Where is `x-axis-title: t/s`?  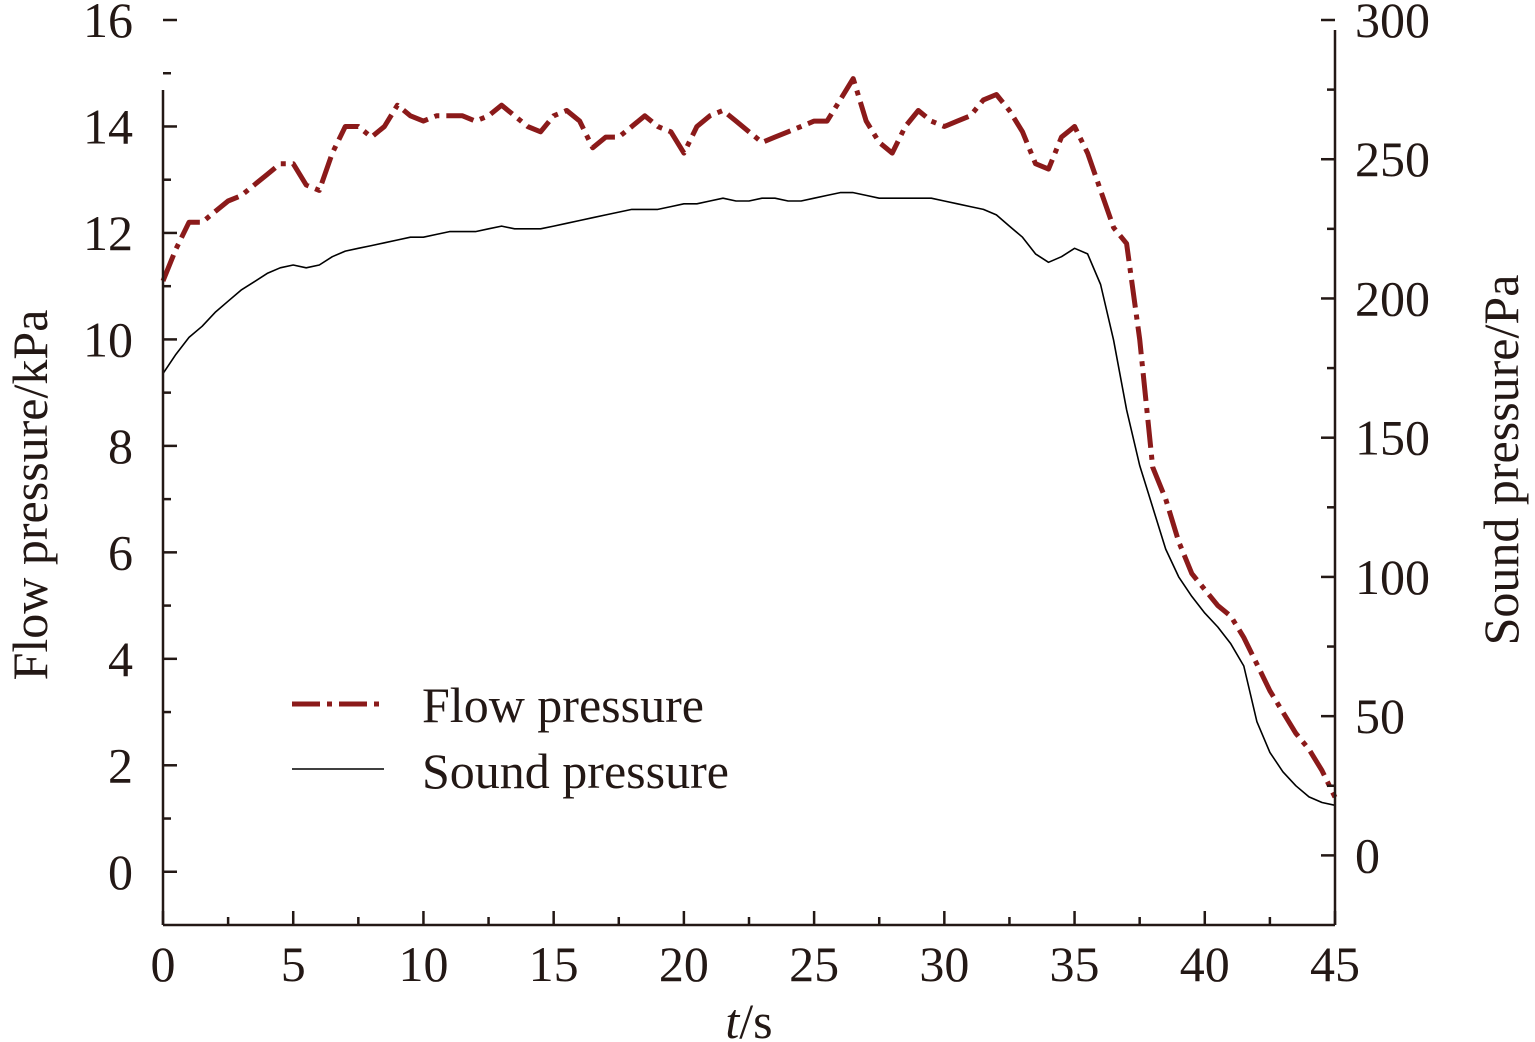
x-axis-title: t/s is located at coordinates (748, 1017).